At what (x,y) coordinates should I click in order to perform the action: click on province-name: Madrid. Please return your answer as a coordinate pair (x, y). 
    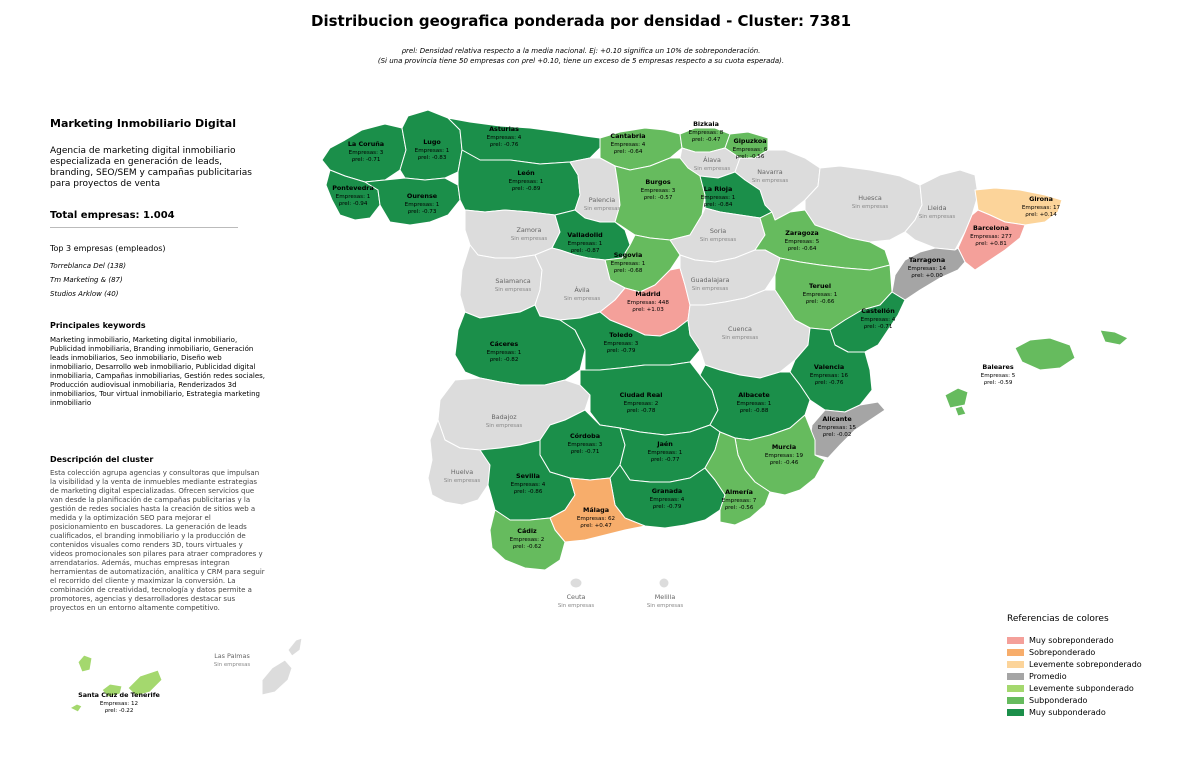
    Looking at the image, I should click on (648, 294).